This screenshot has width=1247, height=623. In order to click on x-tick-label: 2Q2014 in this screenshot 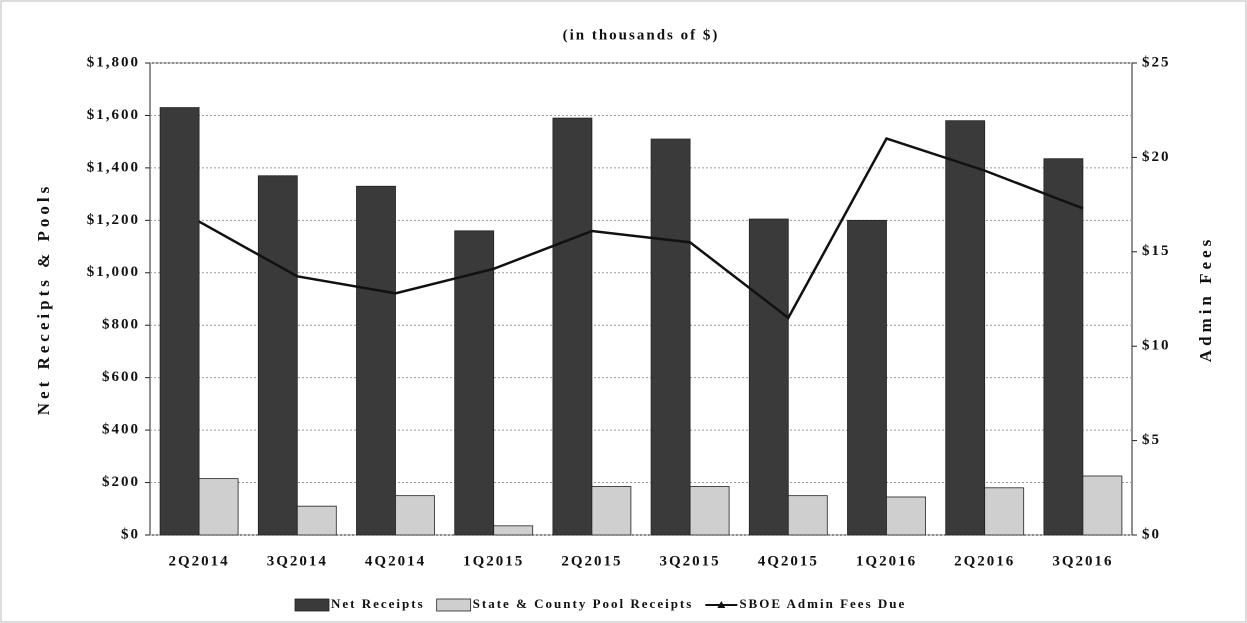, I will do `click(199, 561)`.